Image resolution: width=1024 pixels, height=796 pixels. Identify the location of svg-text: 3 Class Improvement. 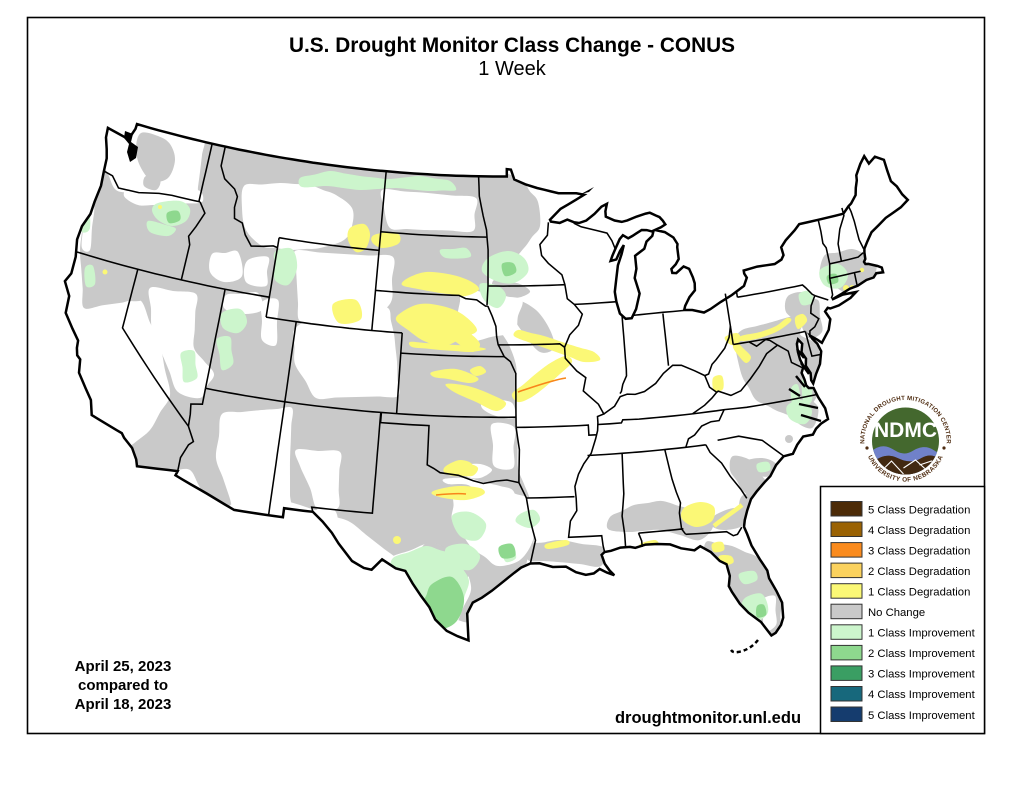
(922, 675).